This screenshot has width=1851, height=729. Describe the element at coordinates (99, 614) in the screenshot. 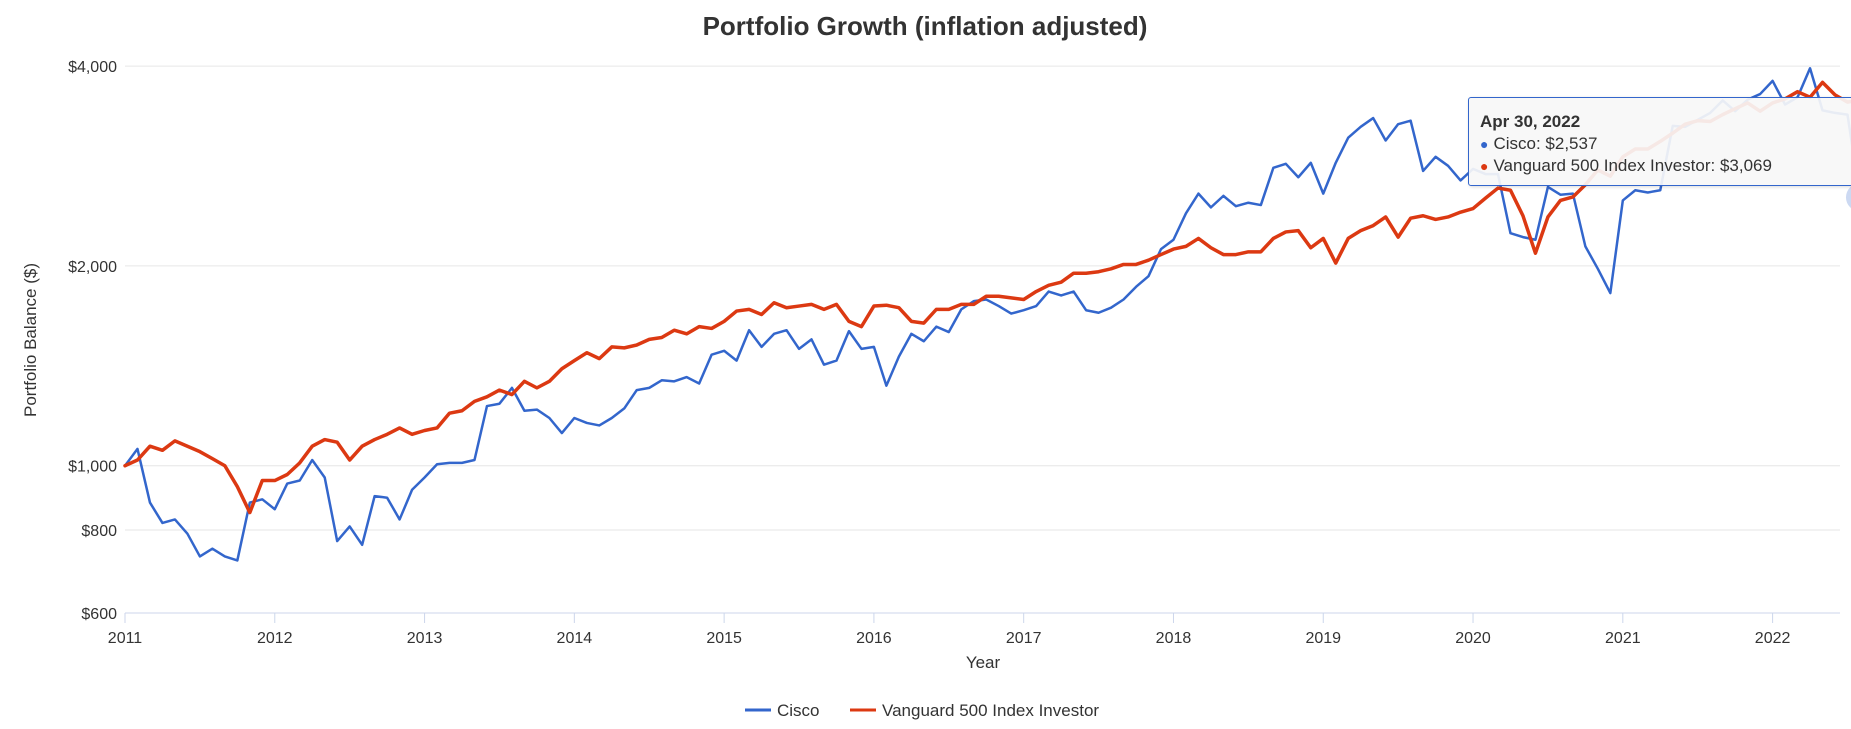

I see `y-tick-label-600: $600` at that location.